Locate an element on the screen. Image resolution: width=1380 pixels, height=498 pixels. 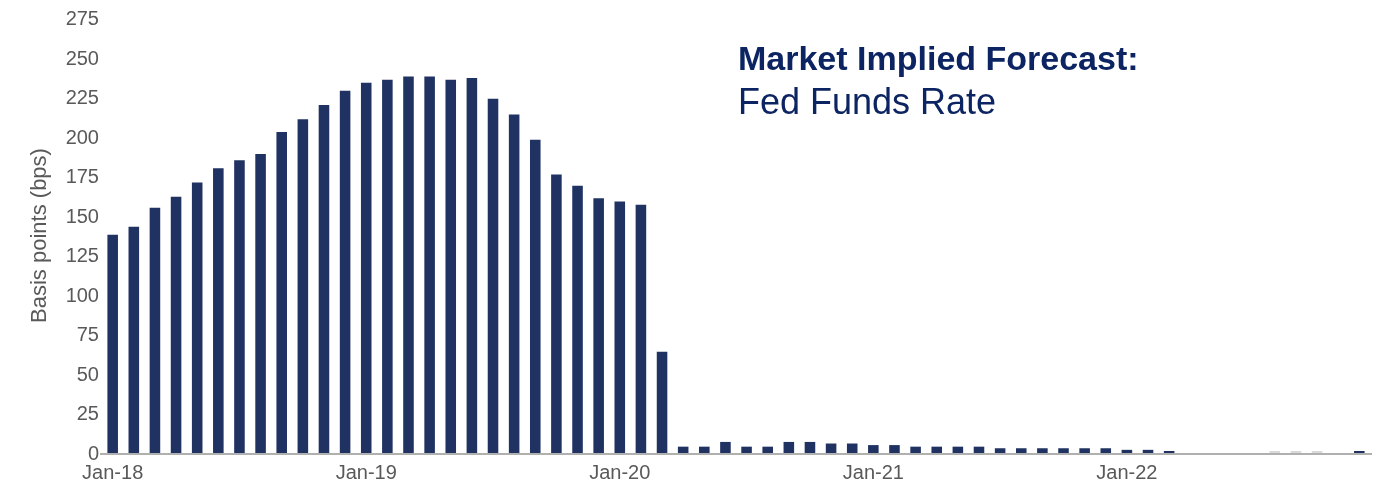
text: Fed Funds Rate is located at coordinates (867, 101).